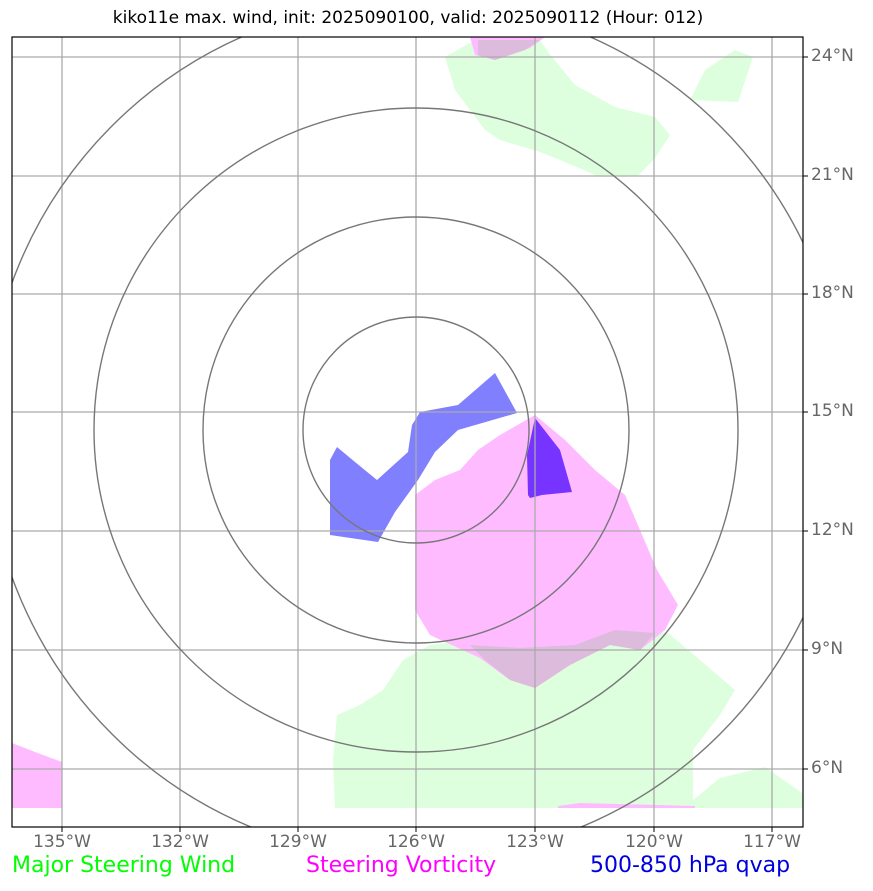 This screenshot has height=891, width=873. What do you see at coordinates (827, 649) in the screenshot?
I see `lat-label-9n: 9°N` at bounding box center [827, 649].